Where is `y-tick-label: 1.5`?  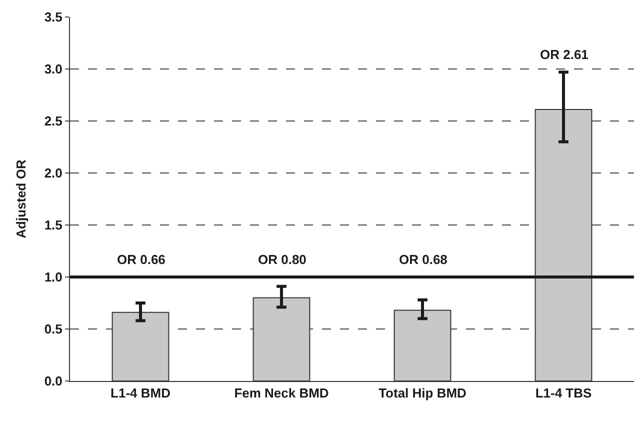
y-tick-label: 1.5 is located at coordinates (53, 225).